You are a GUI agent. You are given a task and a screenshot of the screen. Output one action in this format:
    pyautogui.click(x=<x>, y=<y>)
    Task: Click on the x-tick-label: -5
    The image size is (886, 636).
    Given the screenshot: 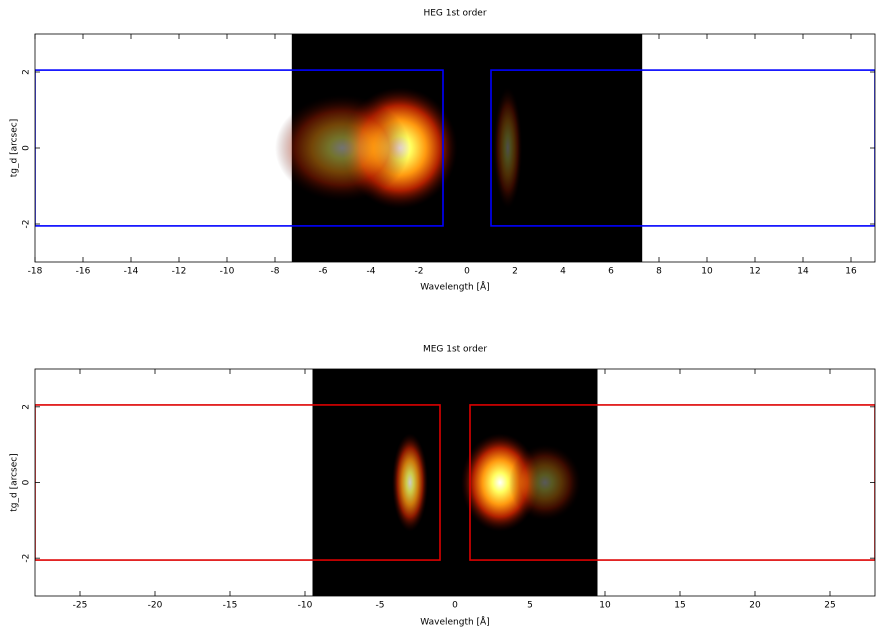 What is the action you would take?
    pyautogui.click(x=380, y=606)
    